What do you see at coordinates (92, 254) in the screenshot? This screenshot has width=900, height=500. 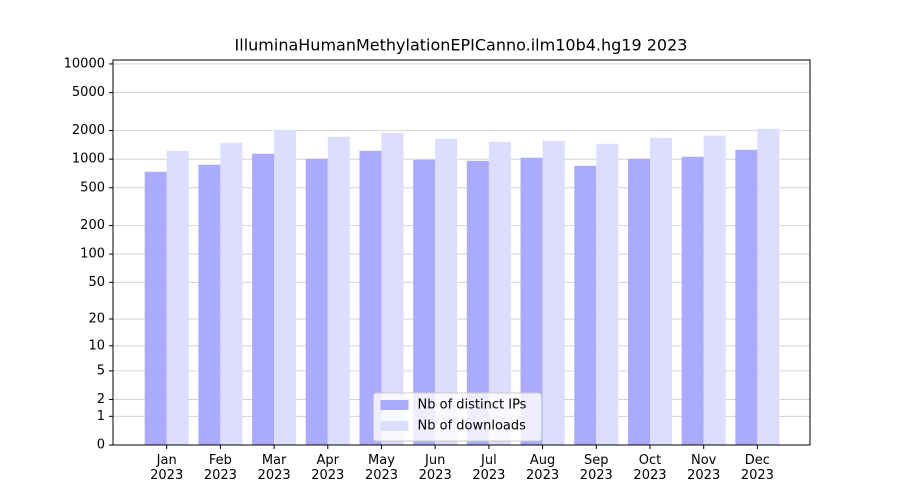 I see `y-tick-label: 100` at bounding box center [92, 254].